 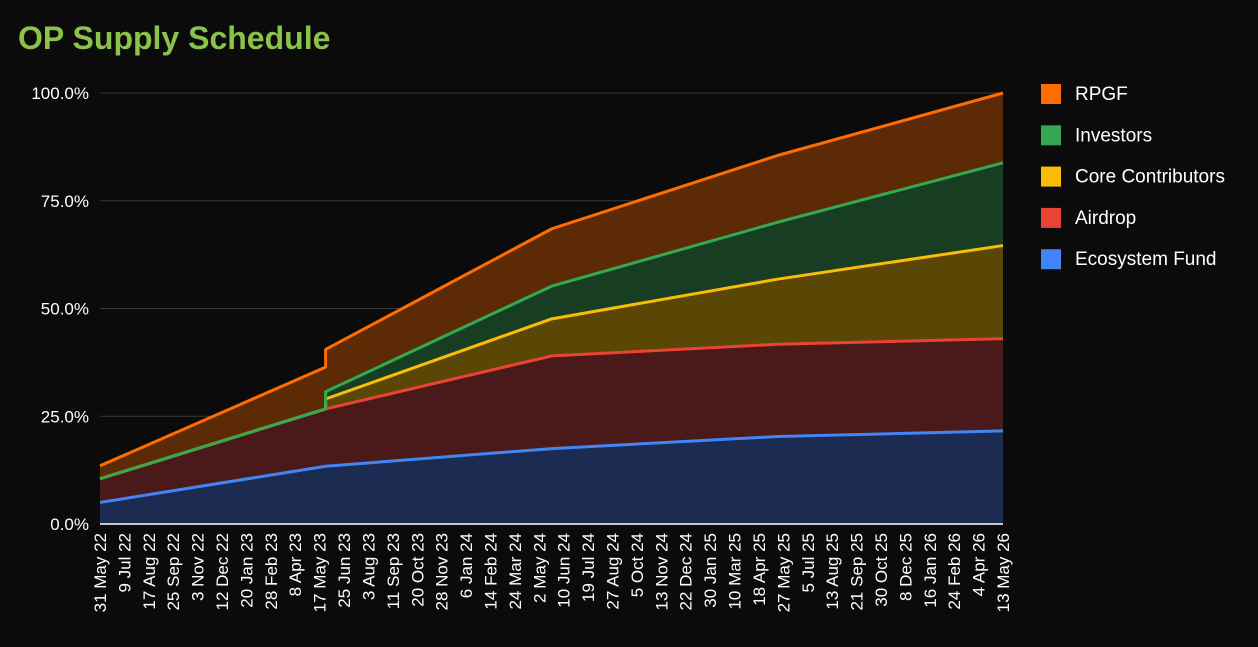 I want to click on x-tick-label: 8 Apr 23, so click(x=295, y=564).